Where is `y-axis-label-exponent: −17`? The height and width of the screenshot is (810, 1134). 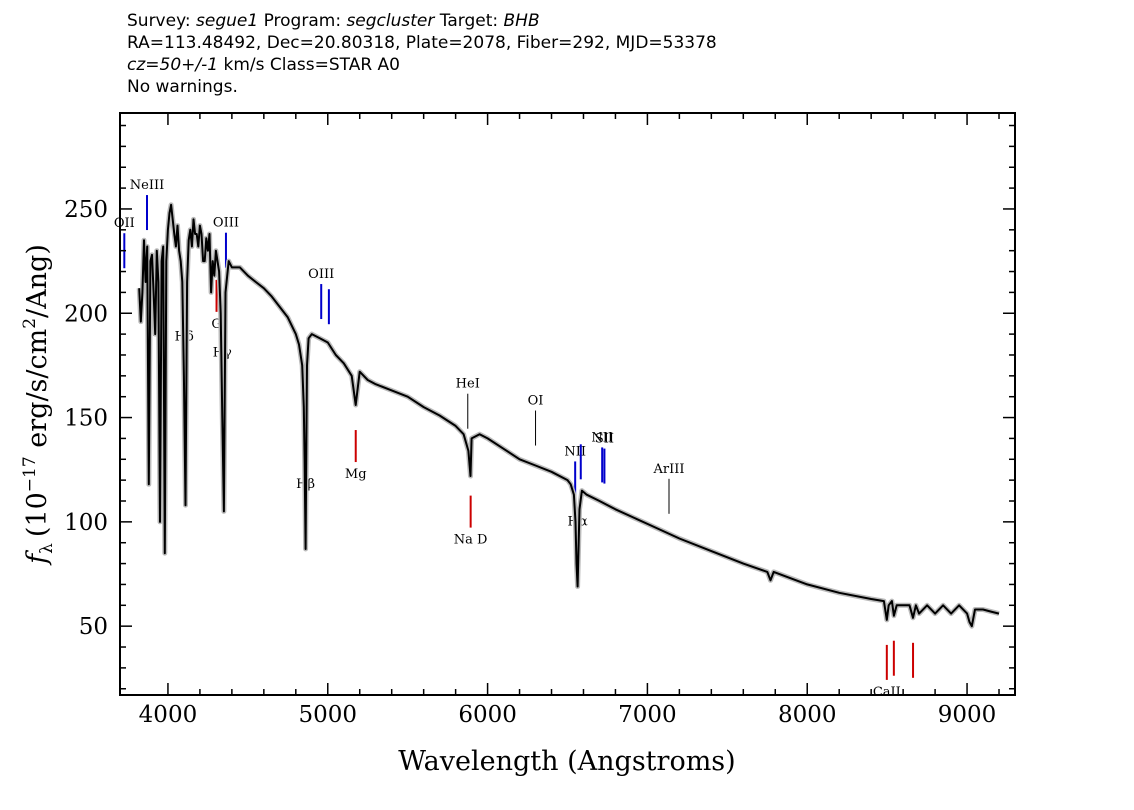 y-axis-label-exponent: −17 is located at coordinates (30, 474).